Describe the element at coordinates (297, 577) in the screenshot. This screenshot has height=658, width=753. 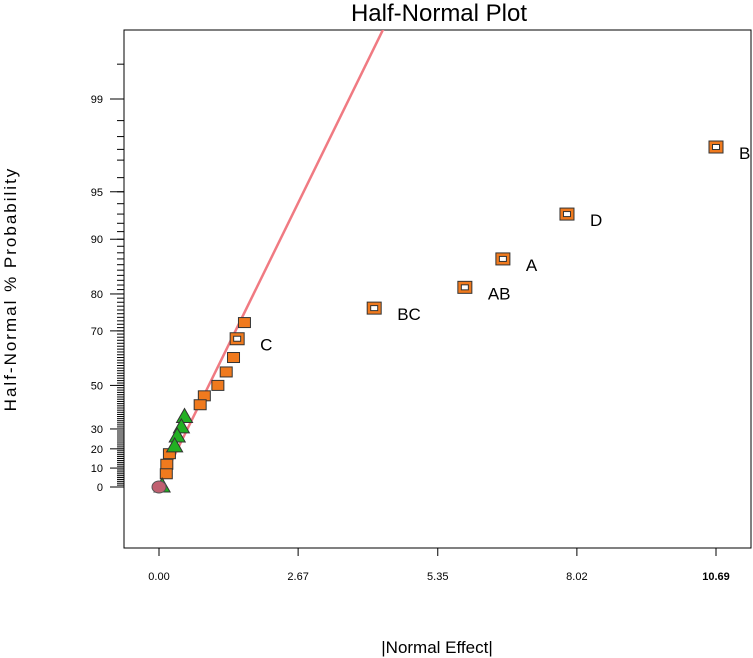
I see `x-tick-label: 2.67` at that location.